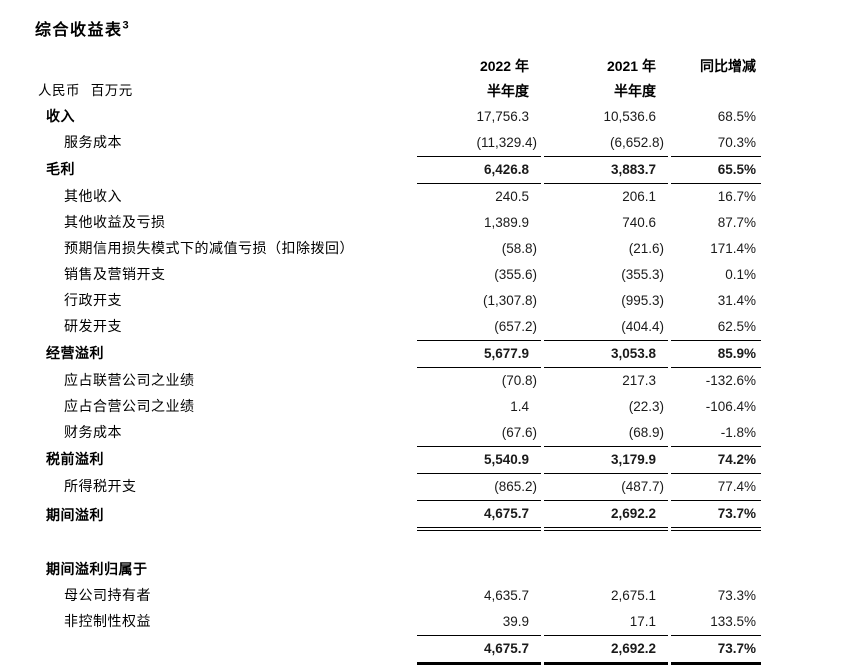 This screenshot has height=671, width=861. Describe the element at coordinates (519, 380) in the screenshot. I see `value-2022-h1: (70.8)` at that location.